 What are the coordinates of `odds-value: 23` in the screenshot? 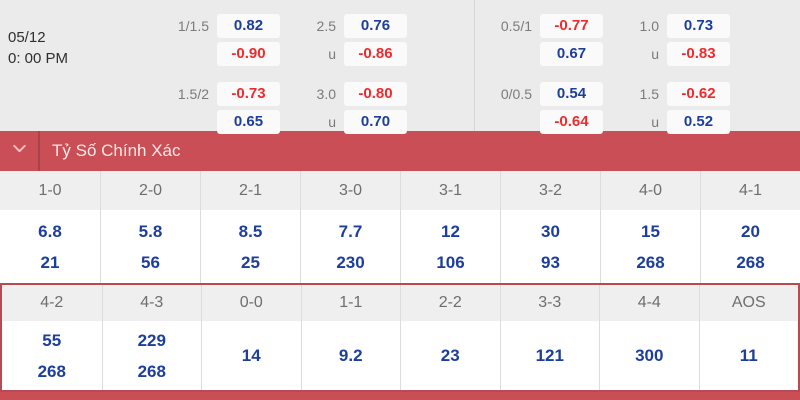 It's located at (450, 355).